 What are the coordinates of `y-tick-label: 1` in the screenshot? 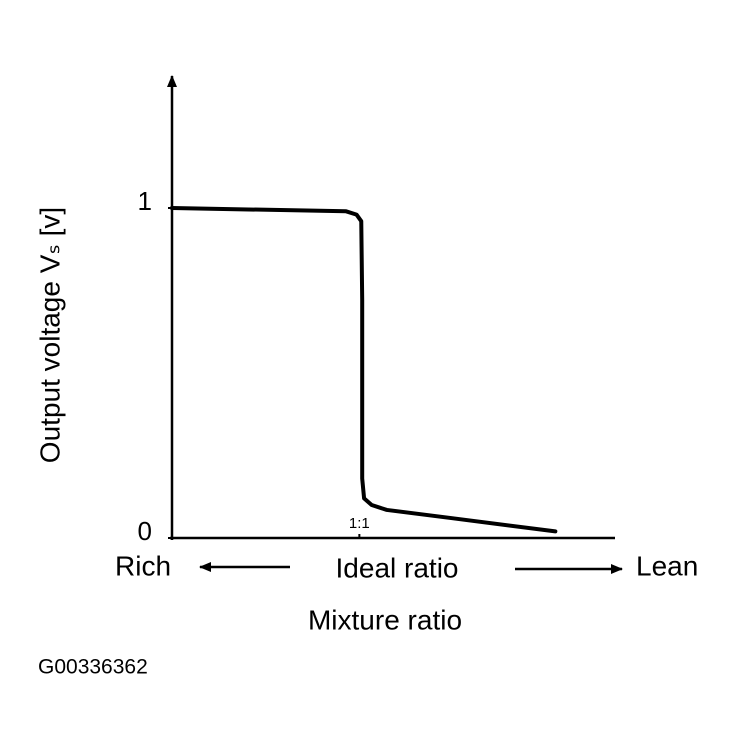 It's located at (145, 201).